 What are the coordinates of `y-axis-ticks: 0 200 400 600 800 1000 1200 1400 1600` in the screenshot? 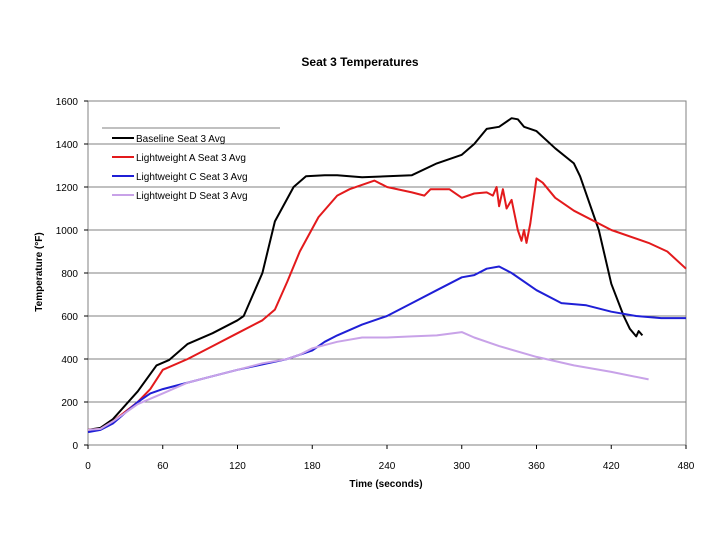 It's located at (72, 274).